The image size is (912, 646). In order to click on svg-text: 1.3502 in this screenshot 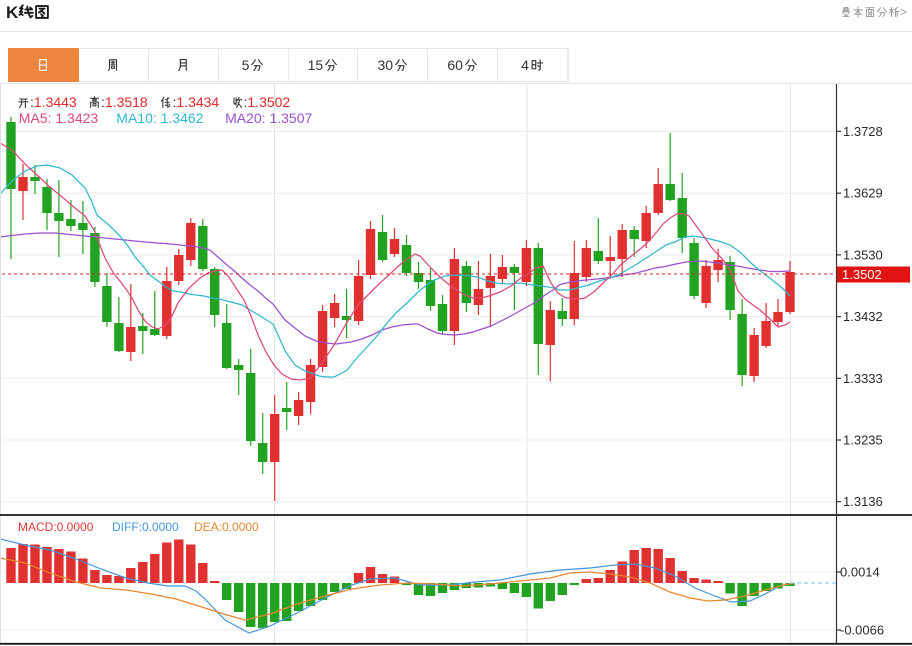, I will do `click(862, 274)`.